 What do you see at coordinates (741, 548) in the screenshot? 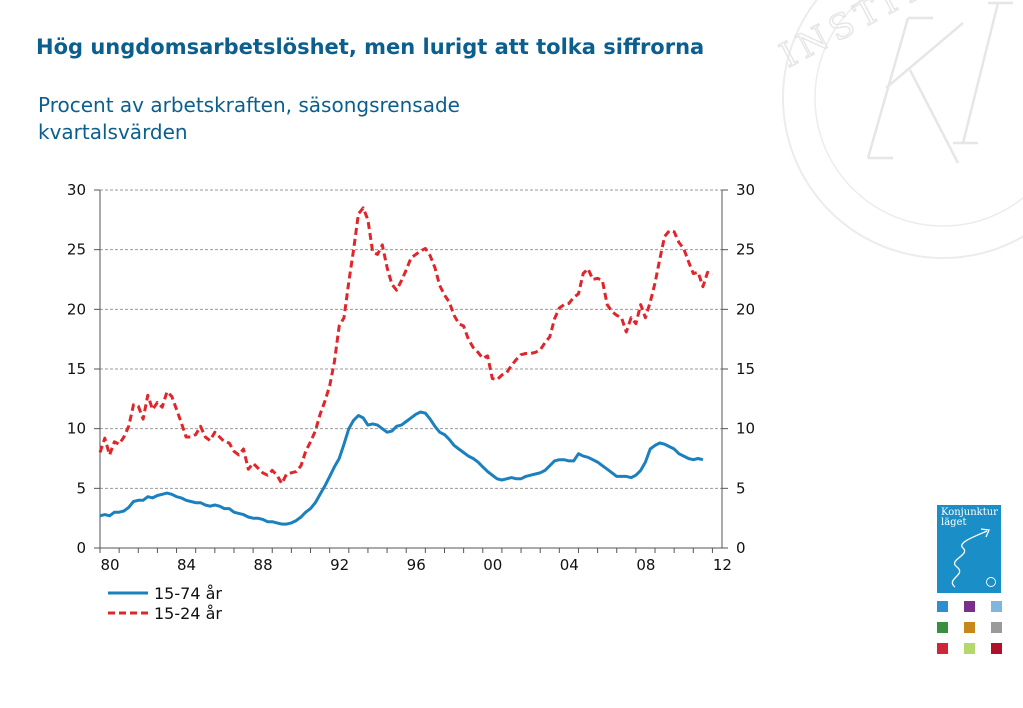
I see `y-tick-label-right-0: 0` at bounding box center [741, 548].